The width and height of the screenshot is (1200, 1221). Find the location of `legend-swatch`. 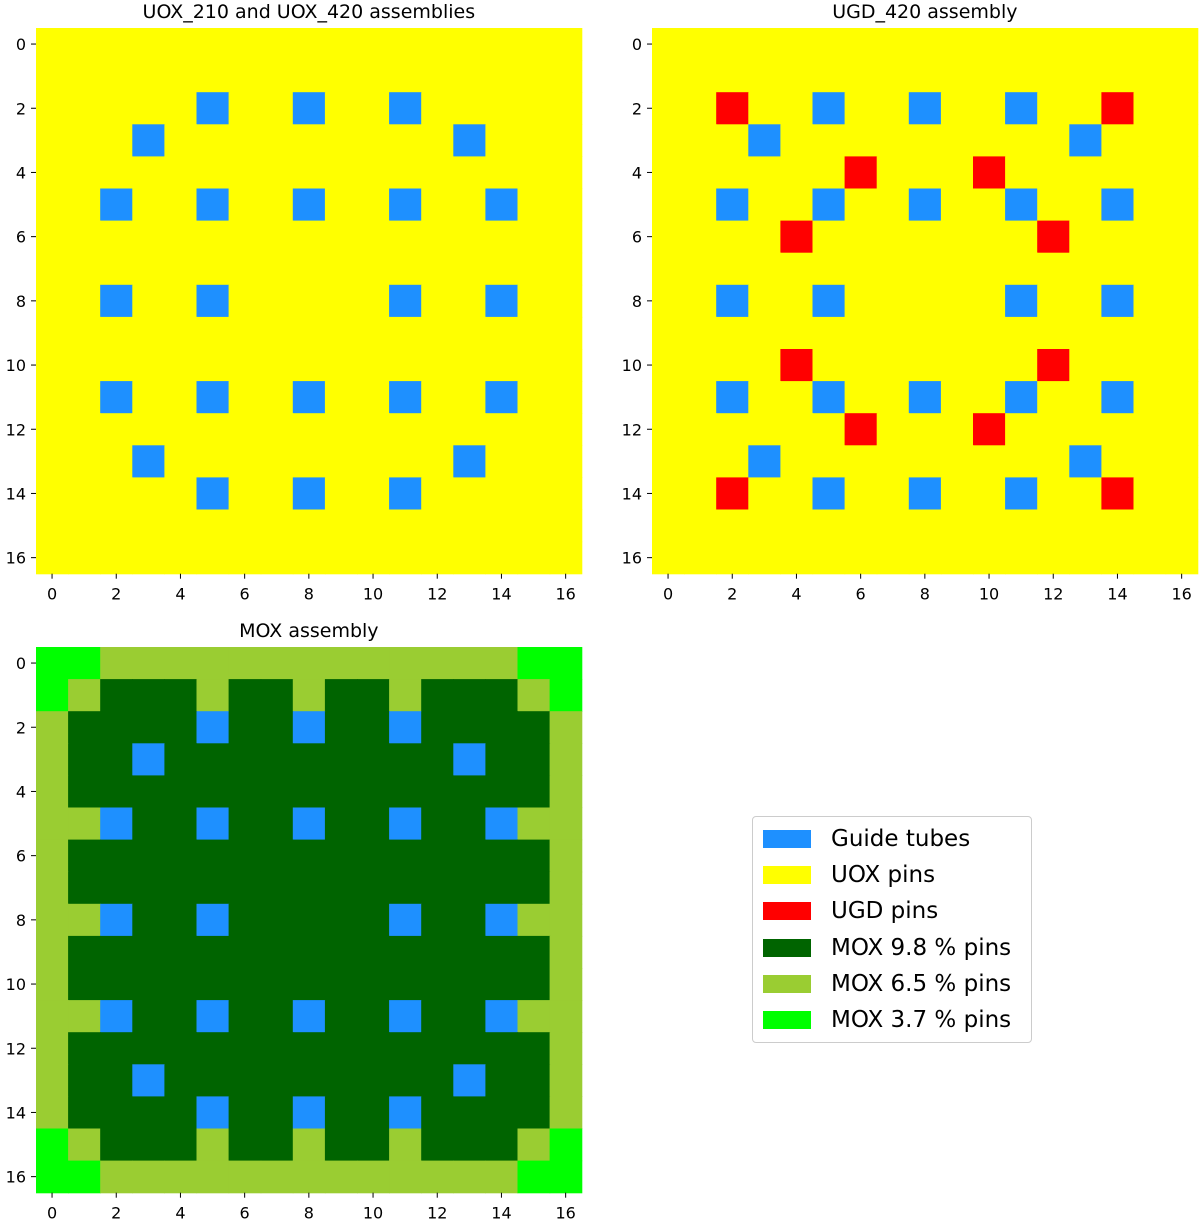

legend-swatch is located at coordinates (787, 911).